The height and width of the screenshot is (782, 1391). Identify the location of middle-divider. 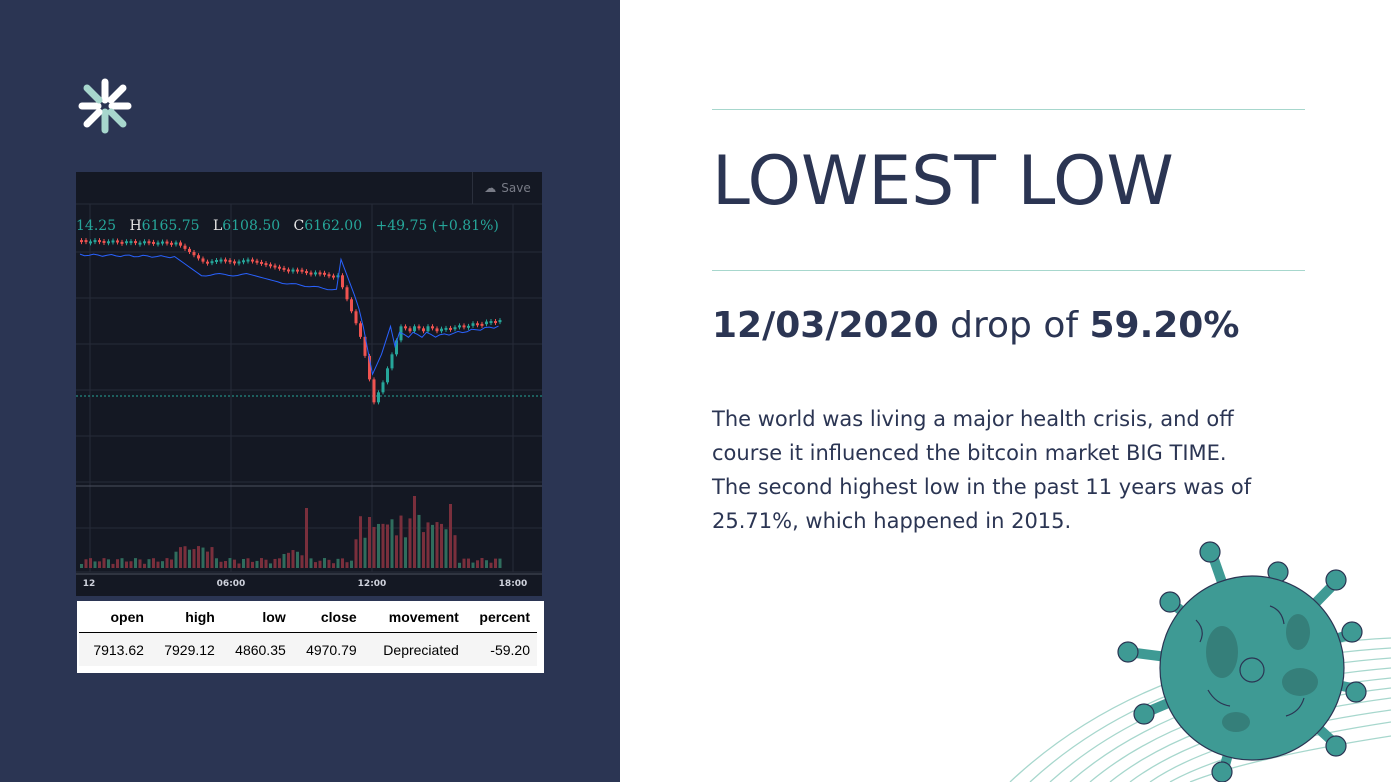
(1008, 270).